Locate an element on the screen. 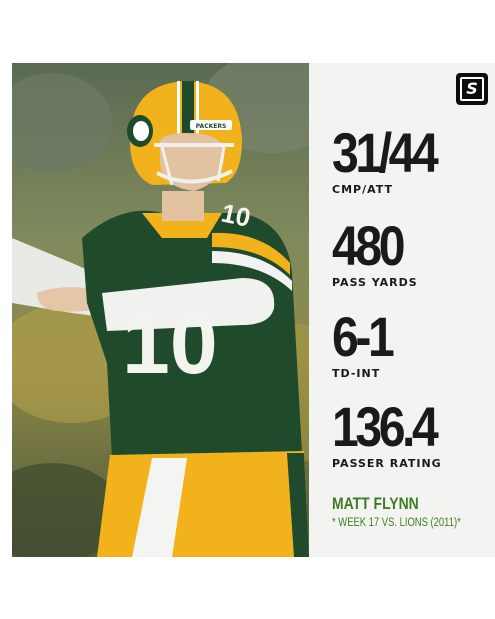  stat-pass-yards: 480 PASS YARDS is located at coordinates (375, 252).